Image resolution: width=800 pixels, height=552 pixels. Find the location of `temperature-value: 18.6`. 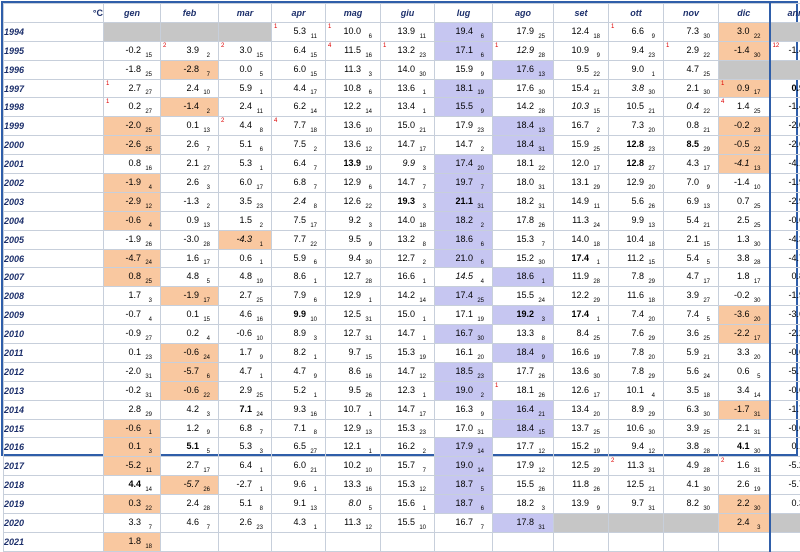

temperature-value: 18.6 is located at coordinates (525, 276).